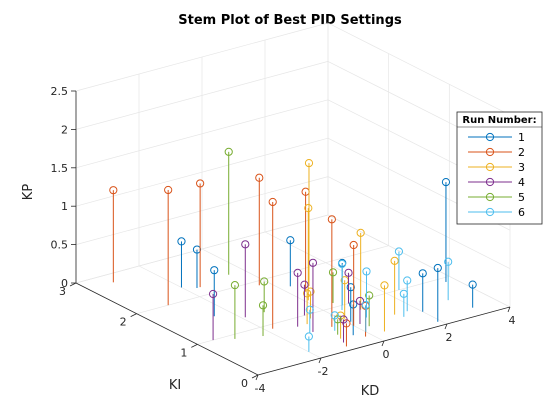 The image size is (560, 420). I want to click on x-axis-label: KD, so click(370, 391).